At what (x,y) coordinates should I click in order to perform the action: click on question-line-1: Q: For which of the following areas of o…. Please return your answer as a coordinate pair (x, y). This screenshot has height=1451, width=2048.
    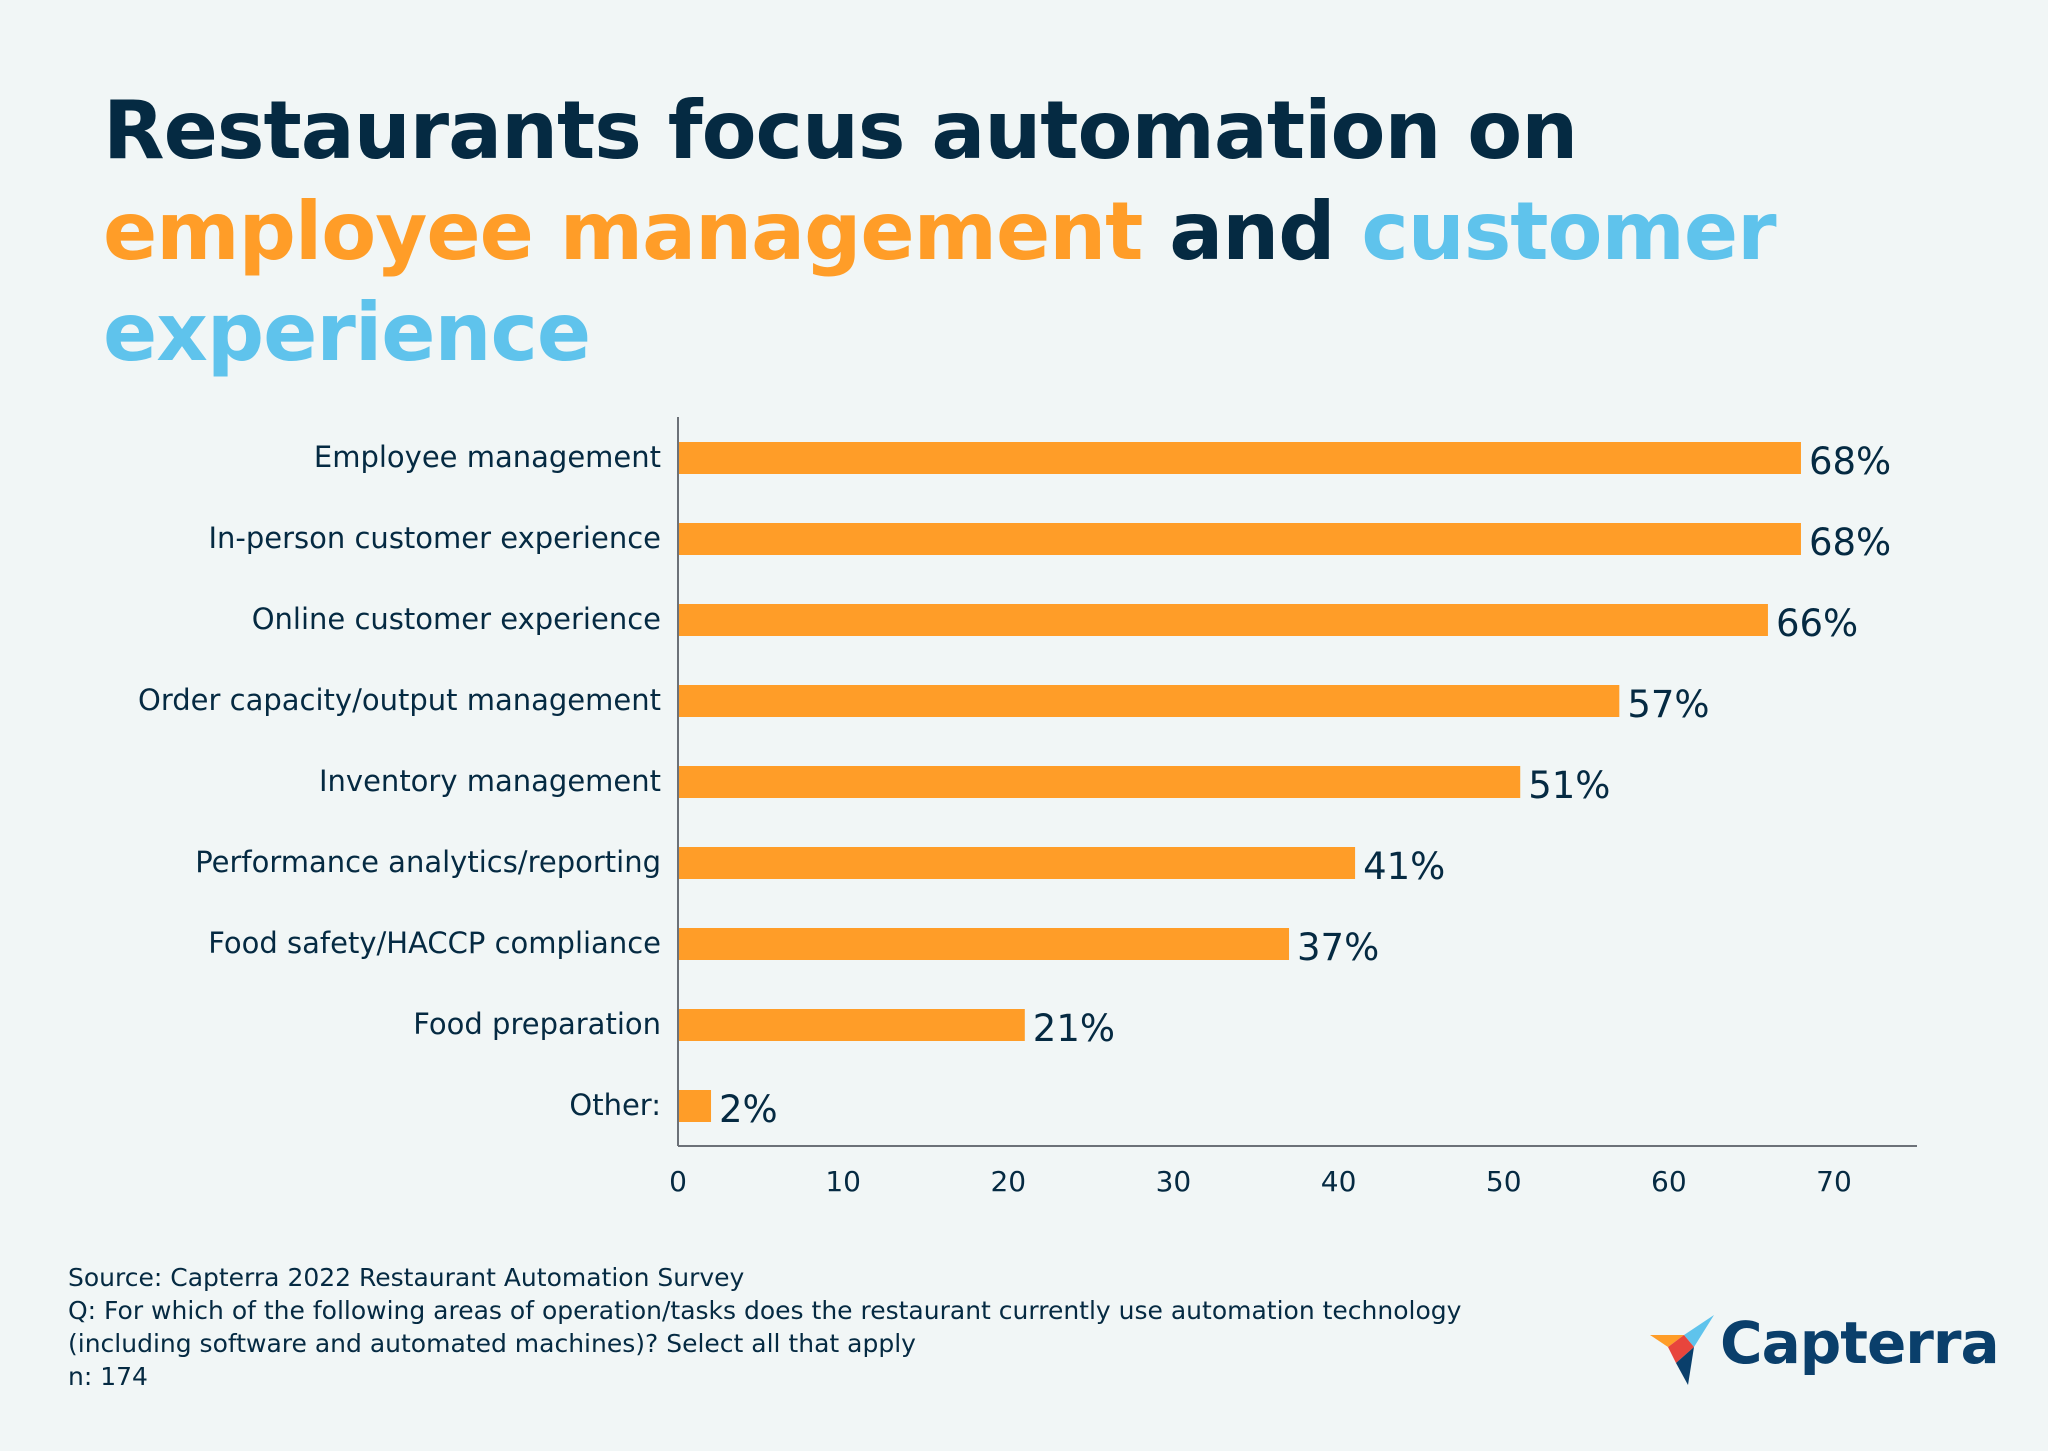
    Looking at the image, I should click on (765, 1310).